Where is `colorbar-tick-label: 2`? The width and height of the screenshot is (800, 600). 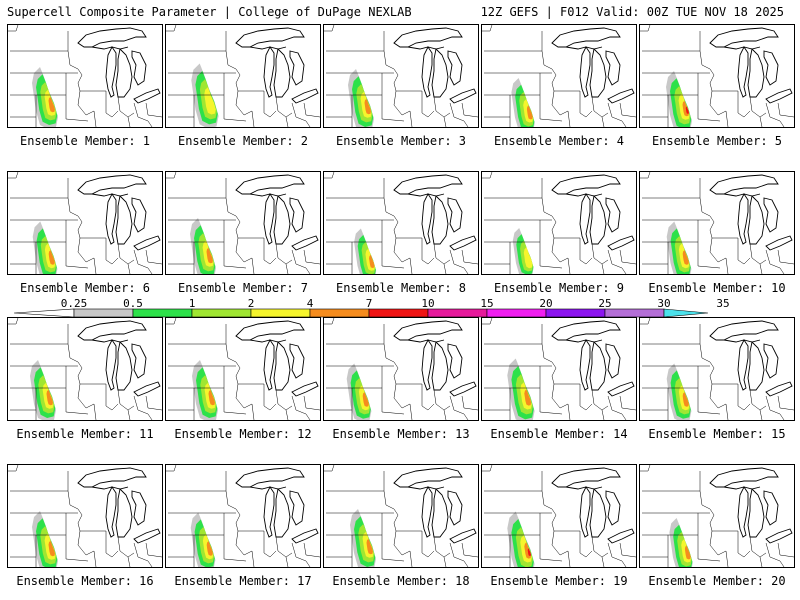
colorbar-tick-label: 2 is located at coordinates (251, 304).